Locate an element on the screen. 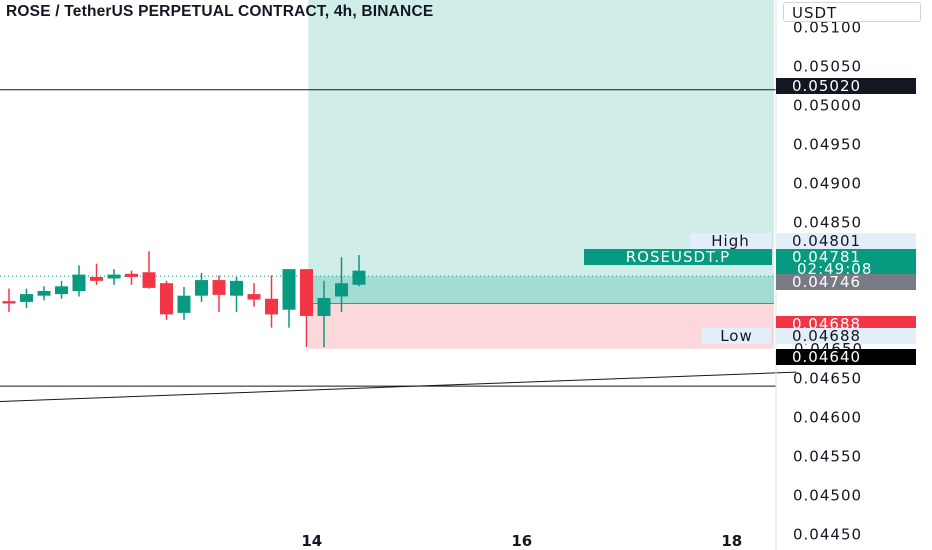 This screenshot has height=550, width=932. line-bottom-value: 0.04640 is located at coordinates (846, 357).